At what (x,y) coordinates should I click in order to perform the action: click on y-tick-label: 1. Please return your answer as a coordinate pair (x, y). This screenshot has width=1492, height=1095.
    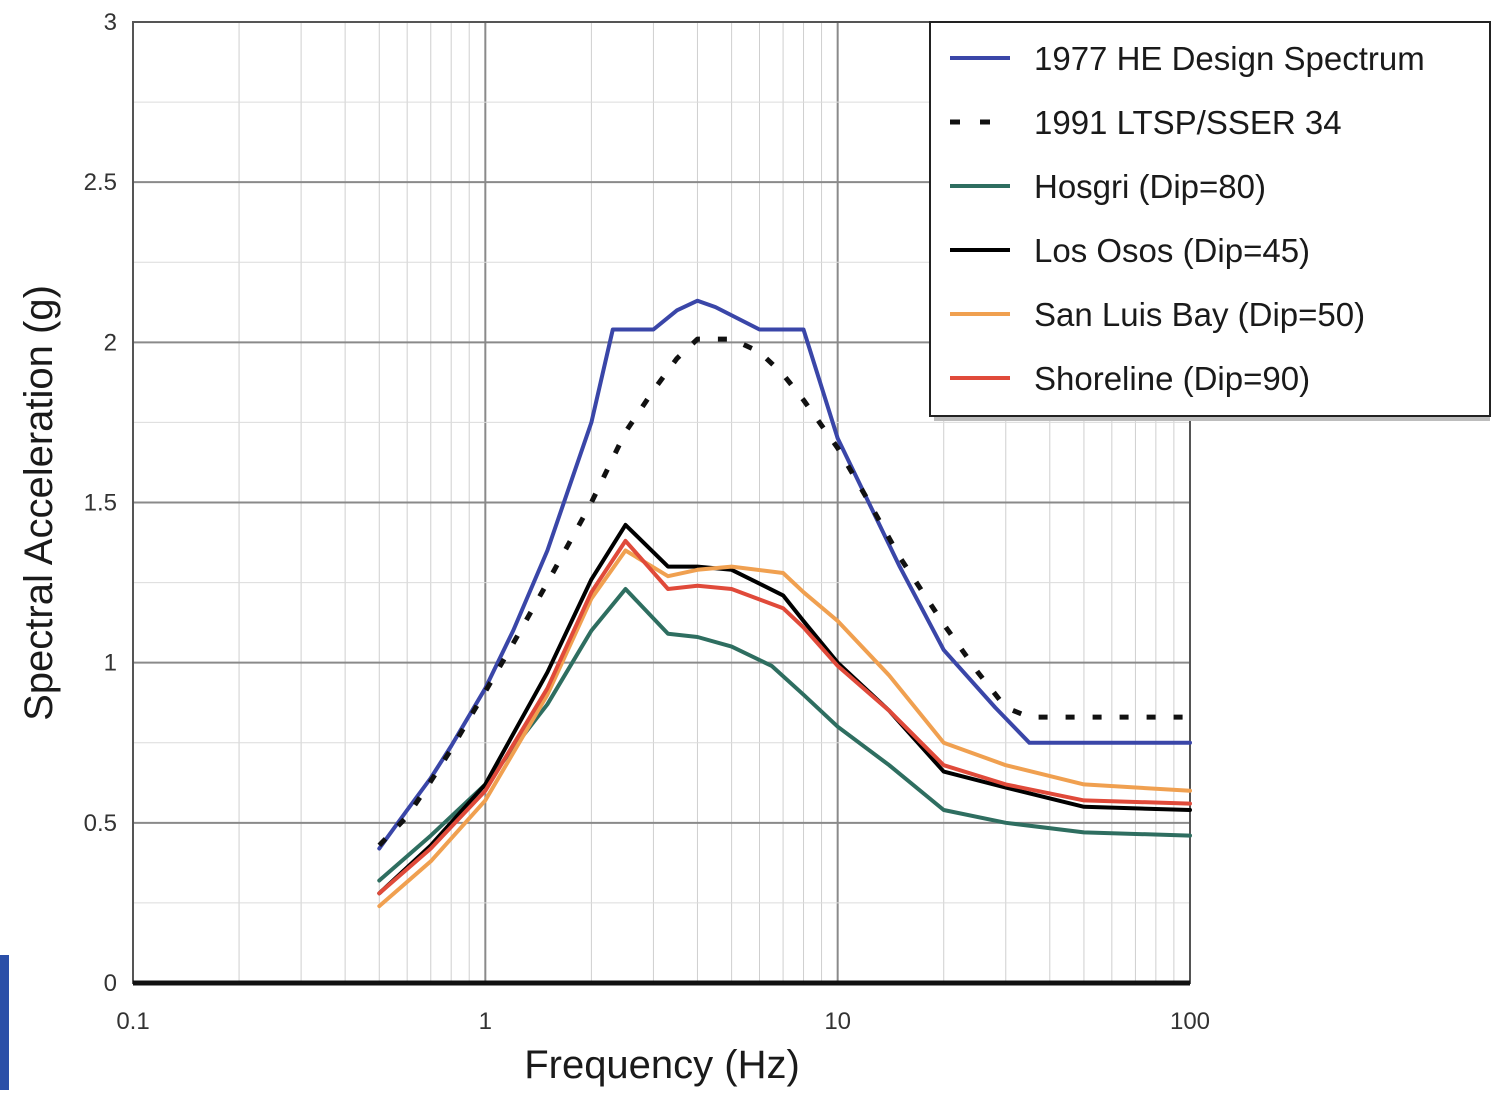
    Looking at the image, I should click on (110, 663).